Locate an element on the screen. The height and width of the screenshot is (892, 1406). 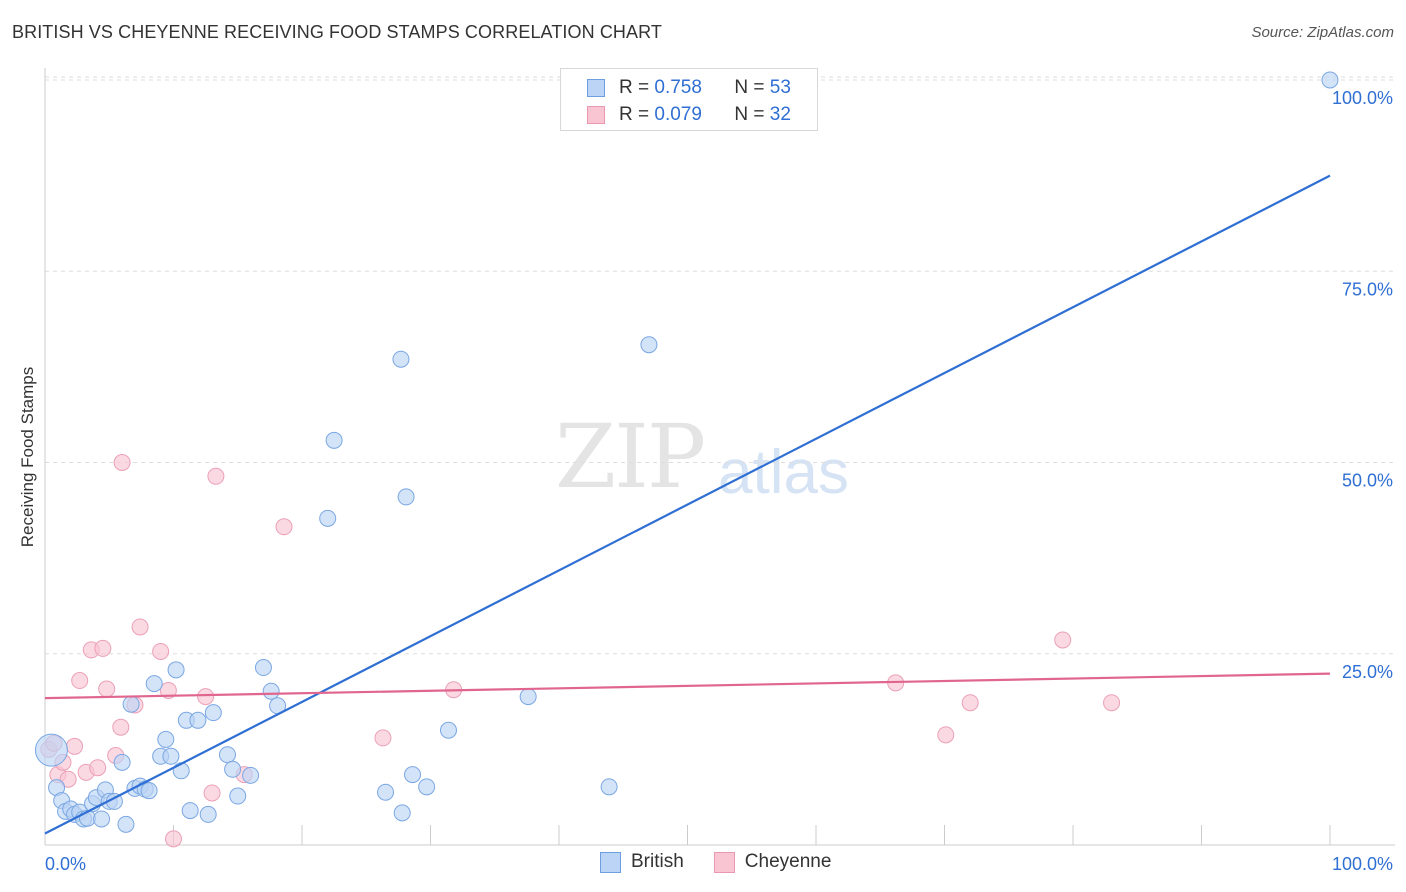
r-value: 0.758 is located at coordinates (678, 87).